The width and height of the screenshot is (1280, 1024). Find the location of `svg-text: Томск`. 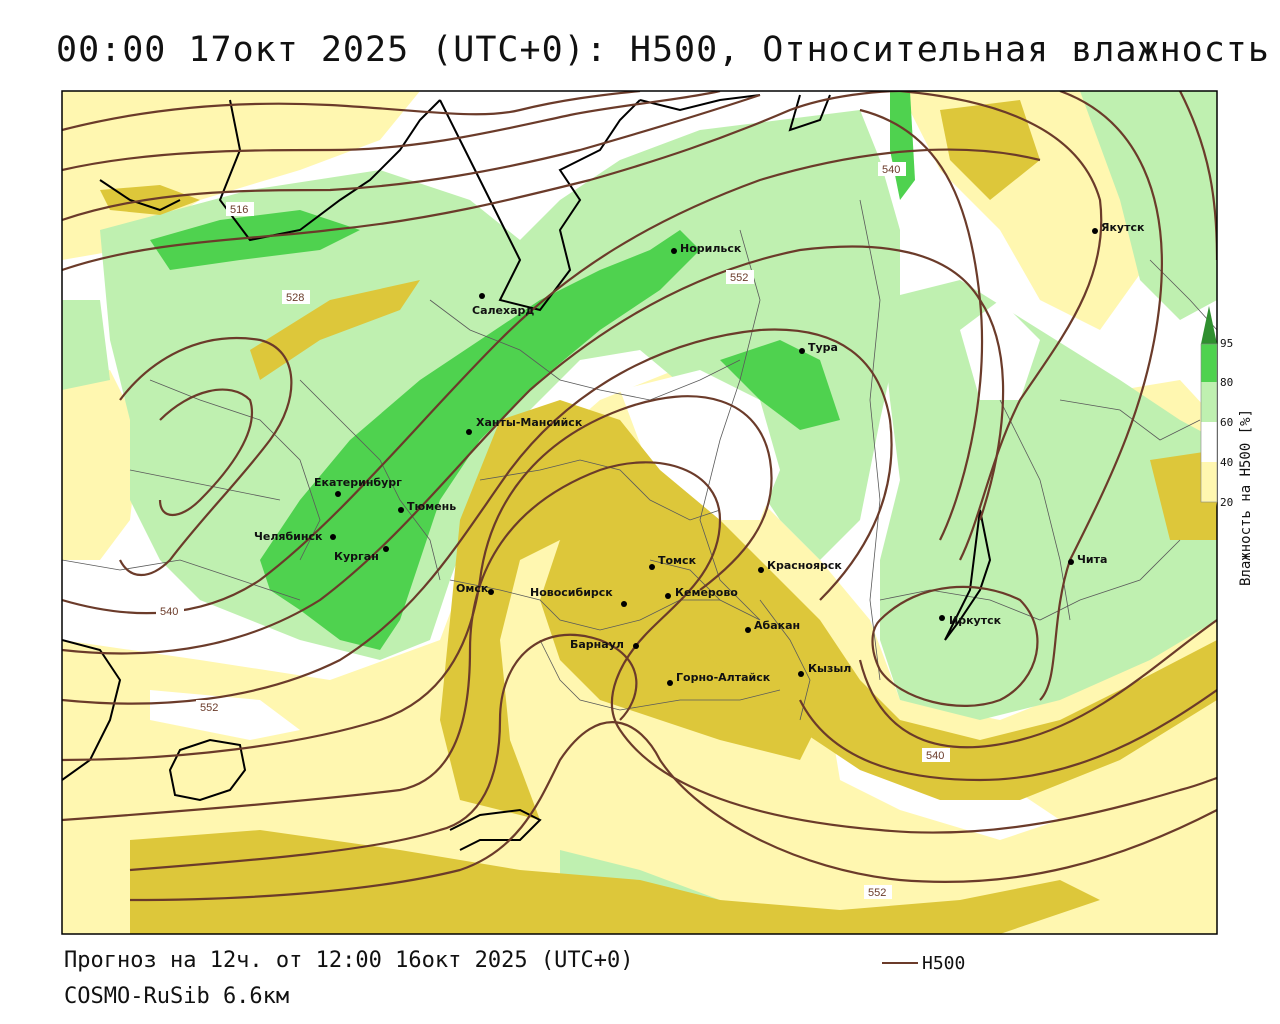

svg-text: Томск is located at coordinates (677, 560).